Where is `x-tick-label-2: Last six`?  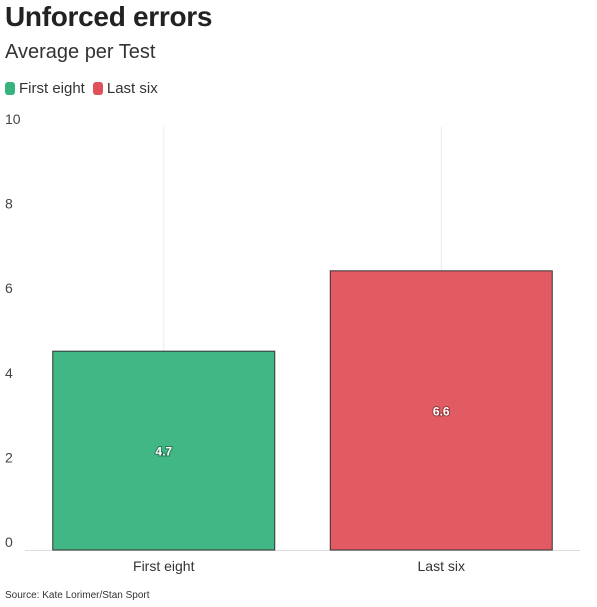 x-tick-label-2: Last six is located at coordinates (441, 566).